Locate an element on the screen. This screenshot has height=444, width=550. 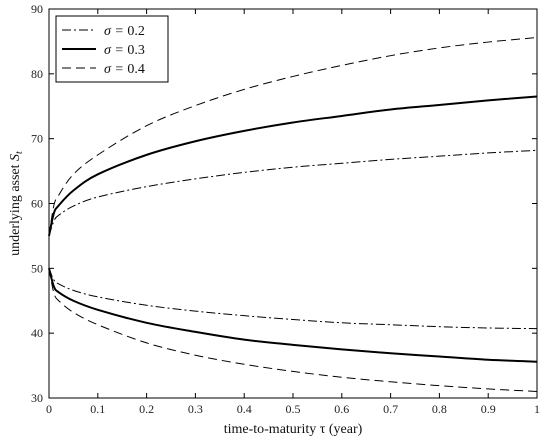
x-tick-label: 0.7 is located at coordinates (390, 409).